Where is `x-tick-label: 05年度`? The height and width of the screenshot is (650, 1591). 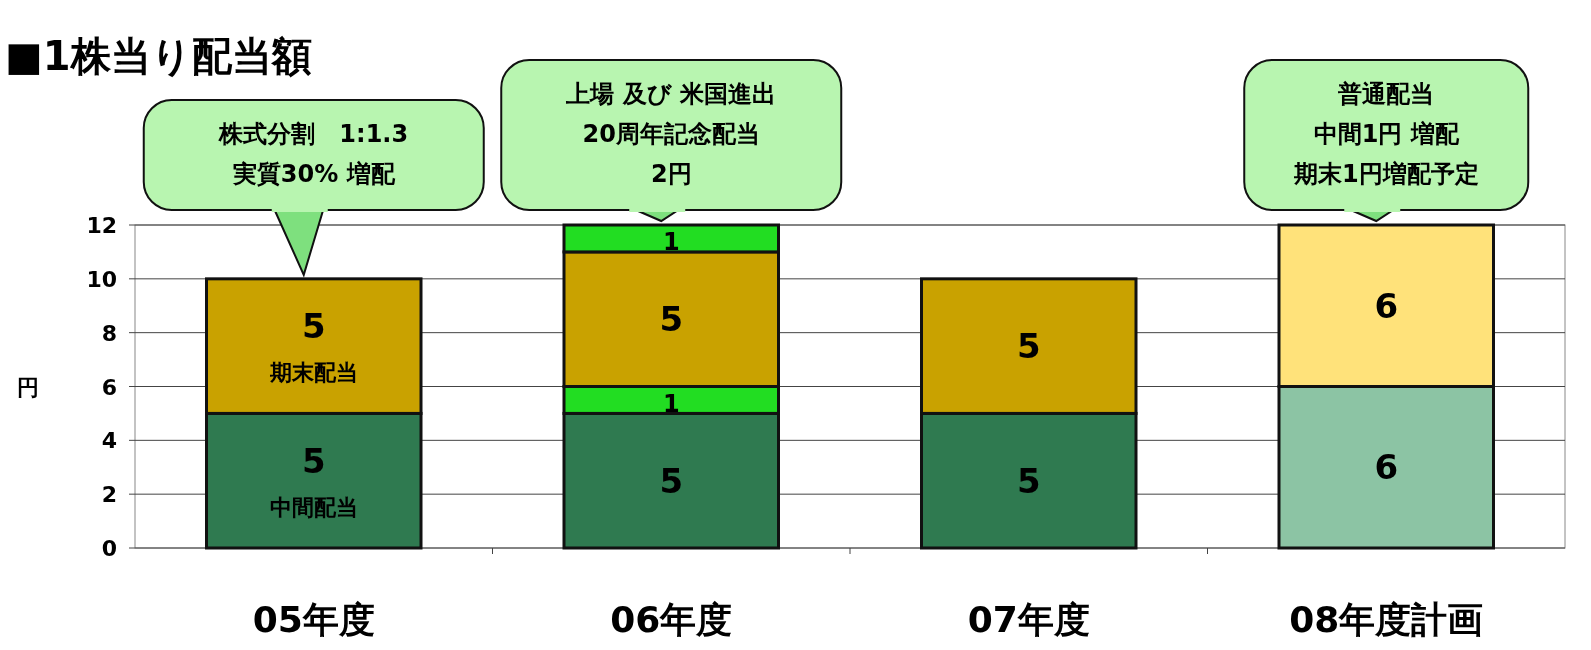
x-tick-label: 05年度 is located at coordinates (313, 619).